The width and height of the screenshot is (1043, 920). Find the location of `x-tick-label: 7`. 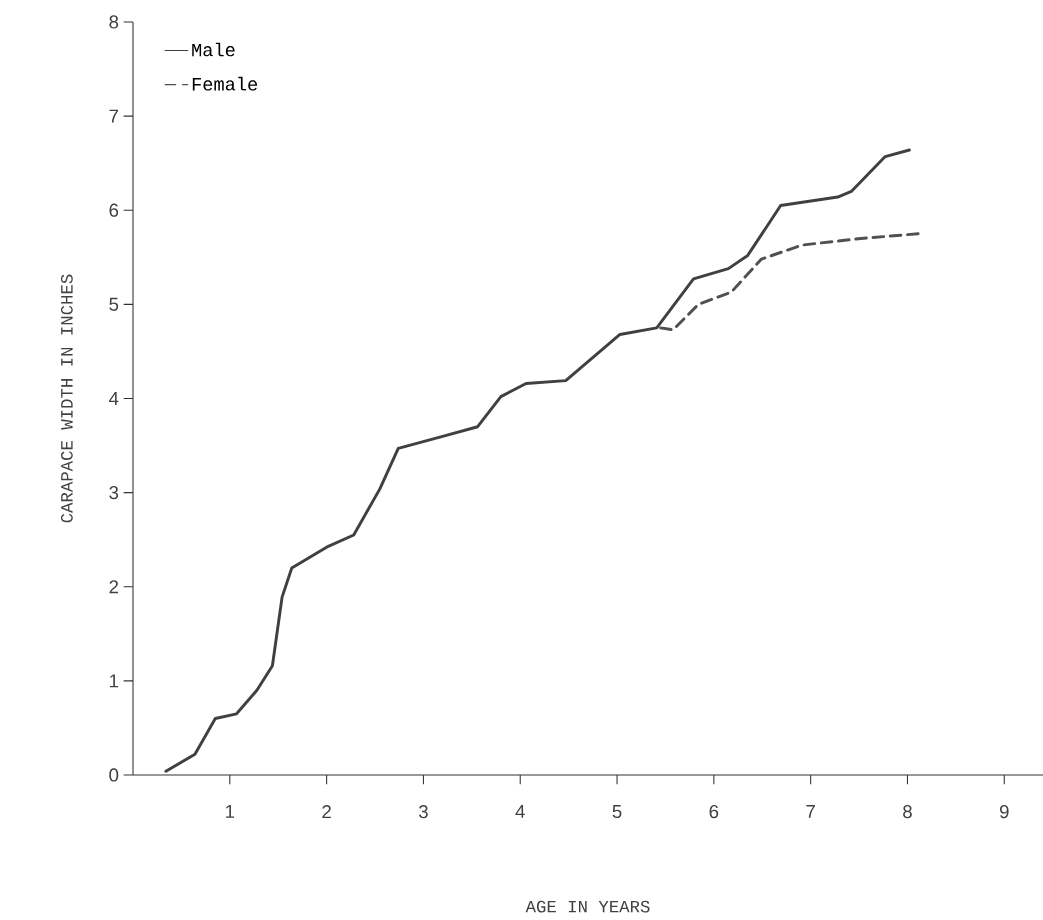

x-tick-label: 7 is located at coordinates (810, 811).